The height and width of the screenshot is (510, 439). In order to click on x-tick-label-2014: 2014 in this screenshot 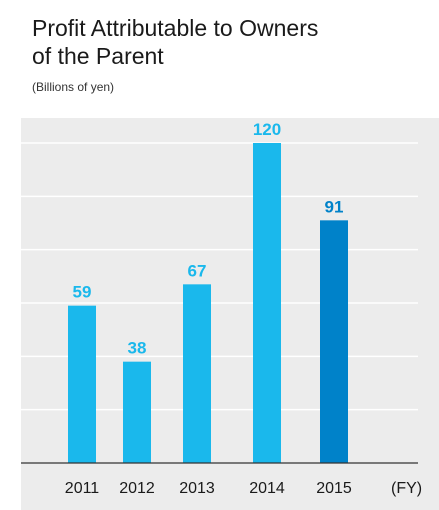, I will do `click(267, 488)`.